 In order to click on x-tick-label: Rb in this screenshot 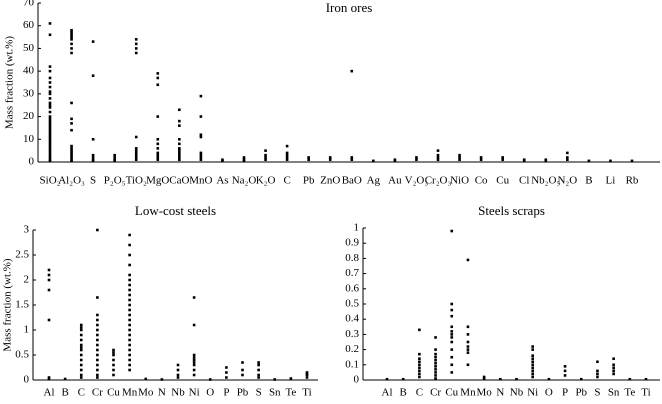, I will do `click(632, 181)`.